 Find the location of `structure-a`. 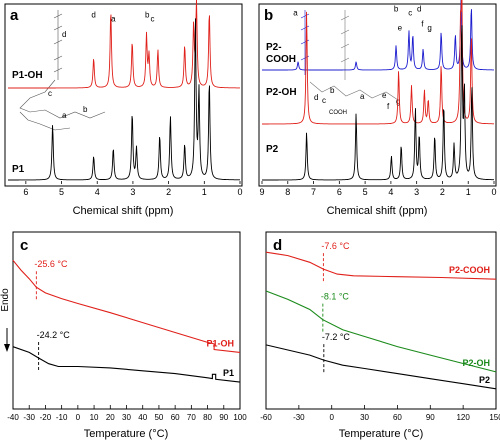

structure-a is located at coordinates (62, 70).